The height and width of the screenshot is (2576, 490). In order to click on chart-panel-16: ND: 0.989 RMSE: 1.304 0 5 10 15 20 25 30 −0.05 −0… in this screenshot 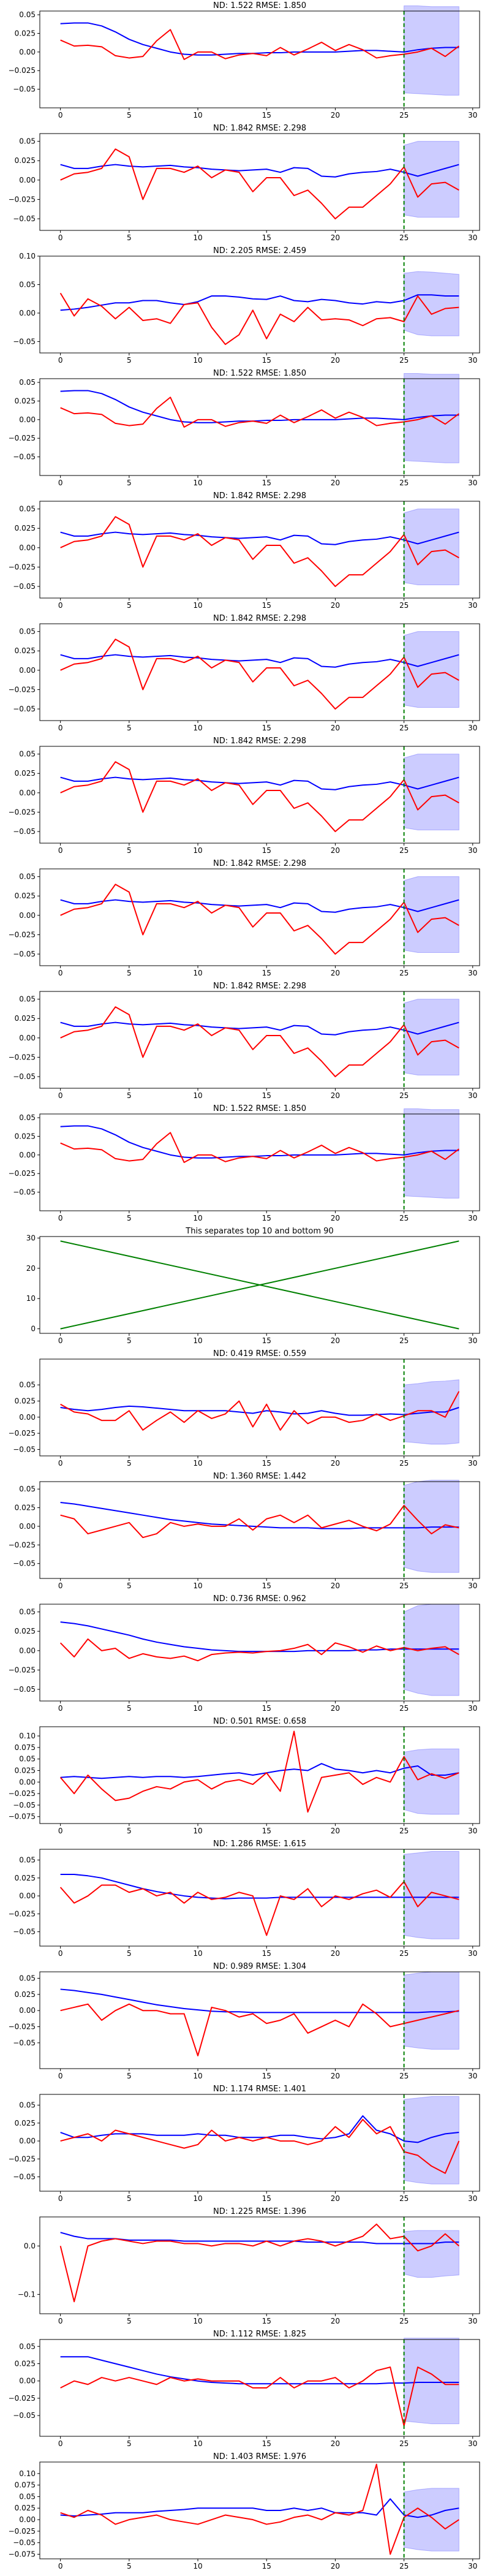, I will do `click(245, 2021)`.